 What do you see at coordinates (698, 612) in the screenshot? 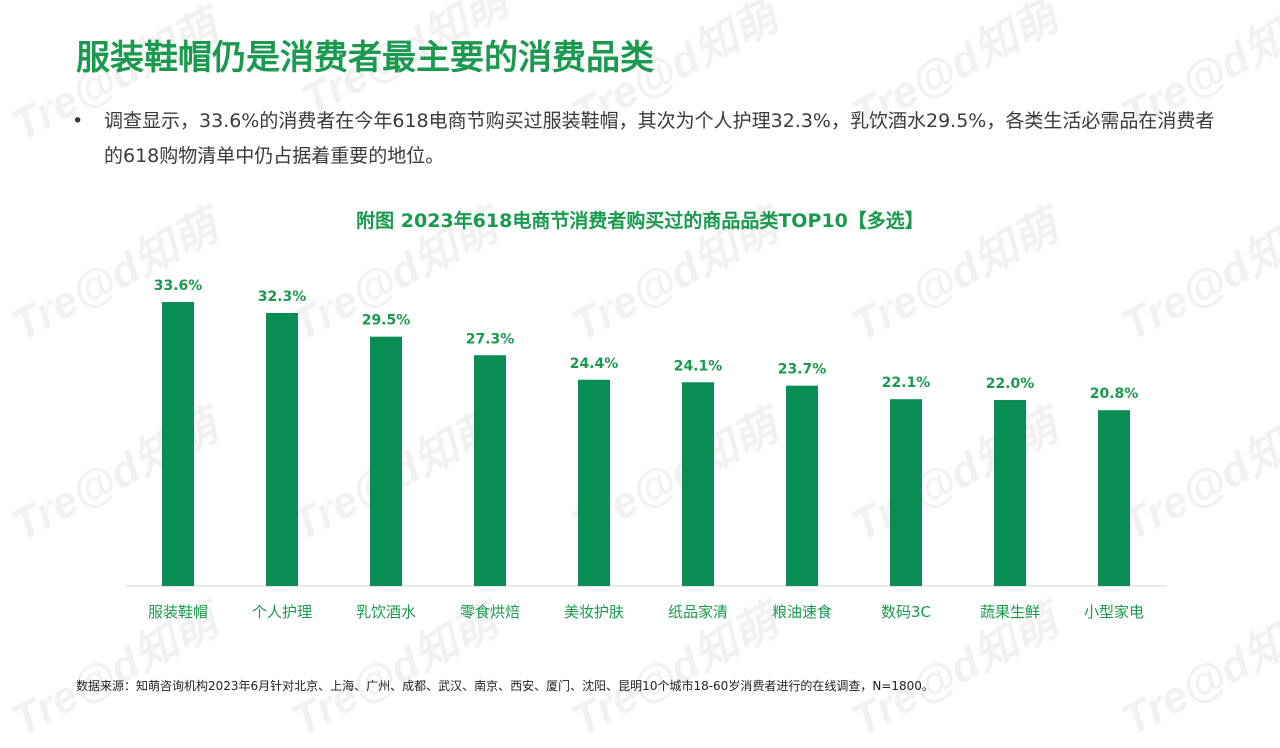
I see `category-label-5: 纸品家清` at bounding box center [698, 612].